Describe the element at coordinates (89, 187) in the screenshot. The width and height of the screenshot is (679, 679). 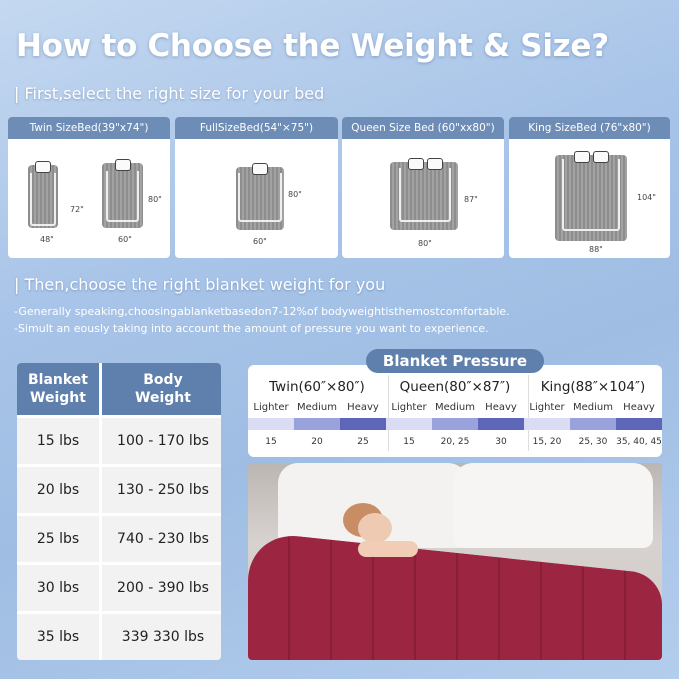
I see `bed-card-twin: Twin SizeBed(39"x74") 72" 48" 80" 60"` at that location.